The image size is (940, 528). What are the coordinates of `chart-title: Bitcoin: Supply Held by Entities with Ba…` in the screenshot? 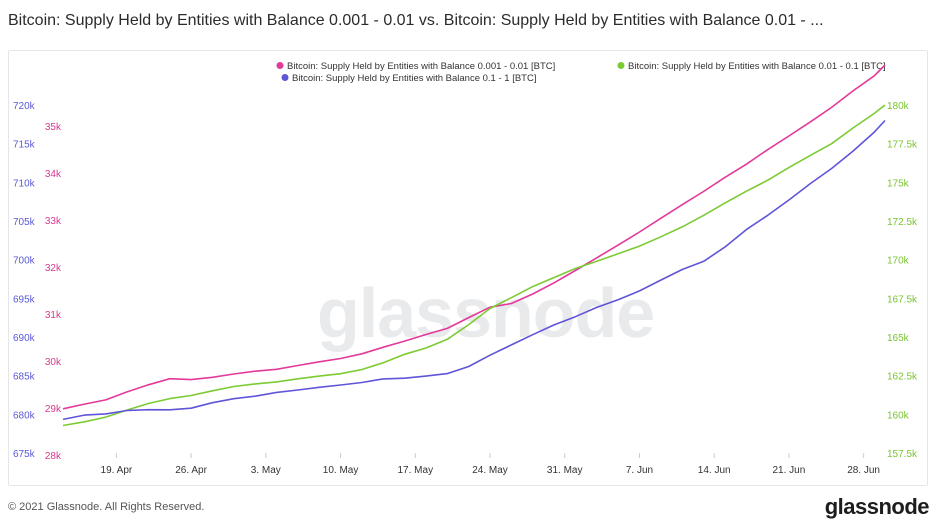 It's located at (416, 20).